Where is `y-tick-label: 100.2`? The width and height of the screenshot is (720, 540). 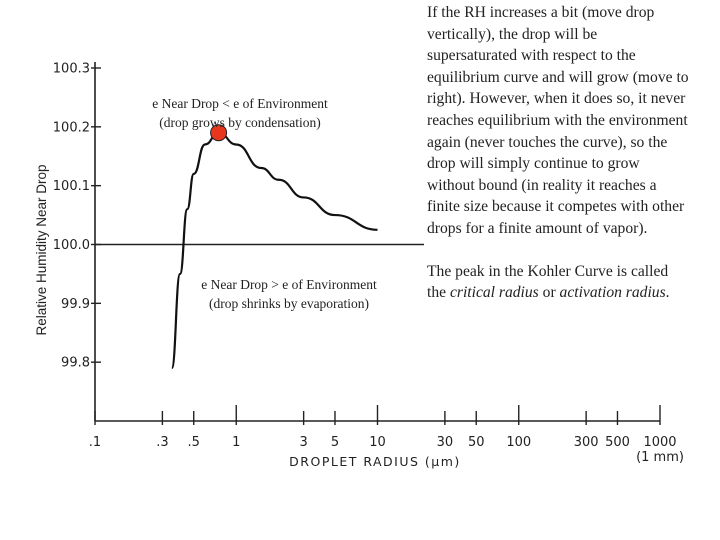
y-tick-label: 100.2 is located at coordinates (71, 127).